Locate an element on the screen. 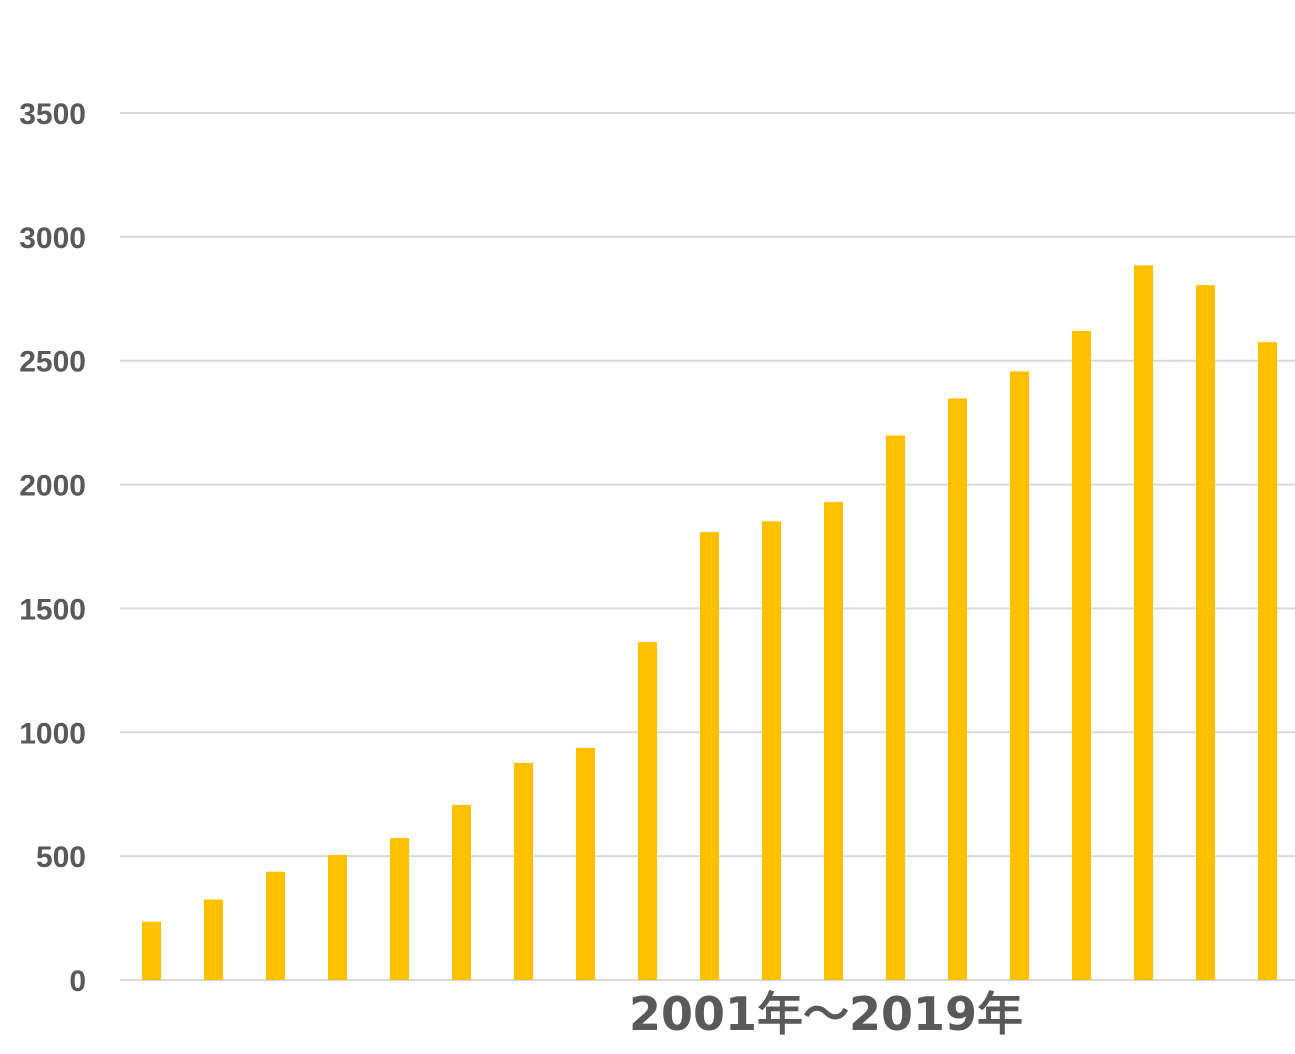  bar-2013 is located at coordinates (895, 707).